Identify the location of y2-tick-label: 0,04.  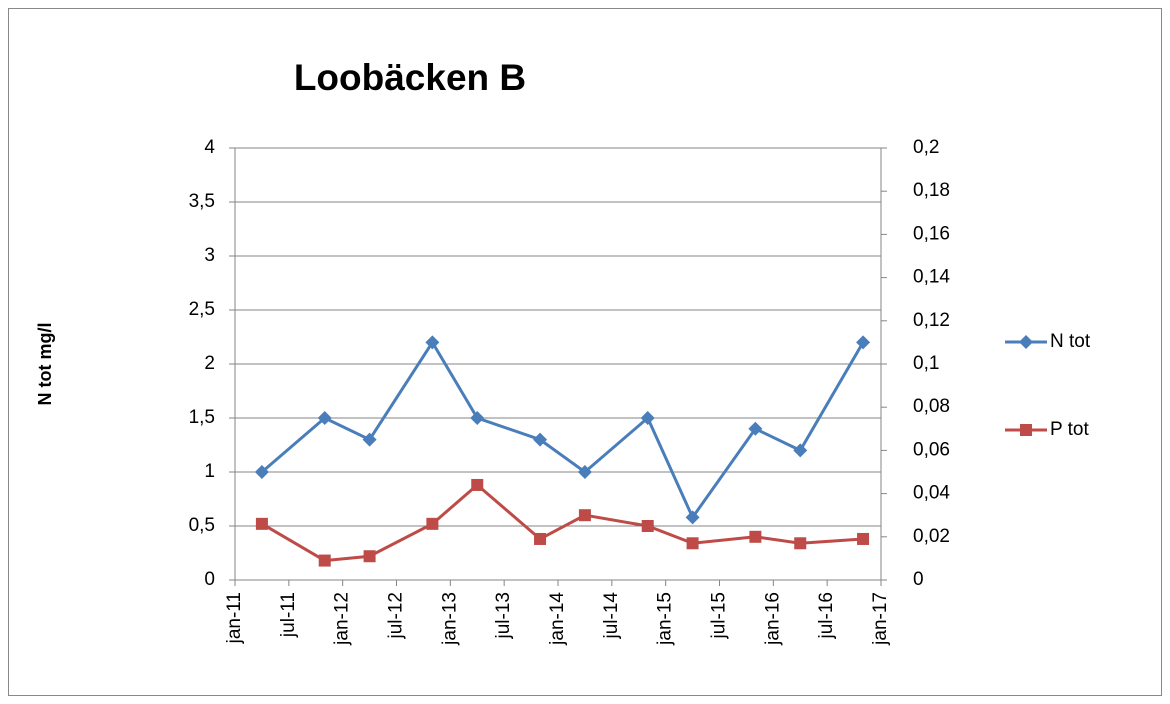
(931, 493).